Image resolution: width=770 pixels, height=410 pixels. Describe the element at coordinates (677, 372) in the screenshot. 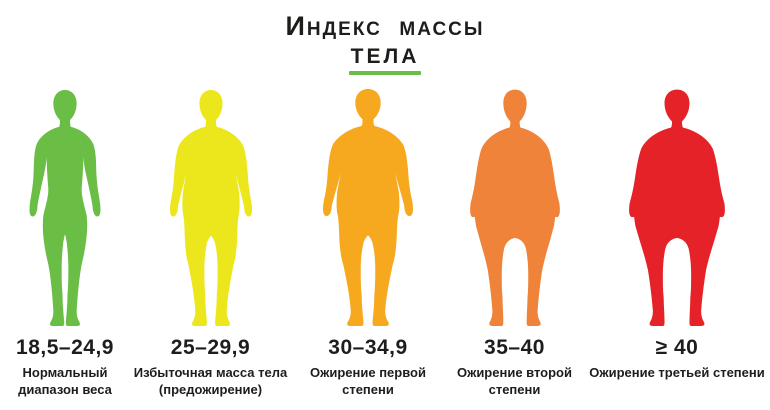

I see `bmi-label-obesity-3: Ожирение третьей степени` at that location.